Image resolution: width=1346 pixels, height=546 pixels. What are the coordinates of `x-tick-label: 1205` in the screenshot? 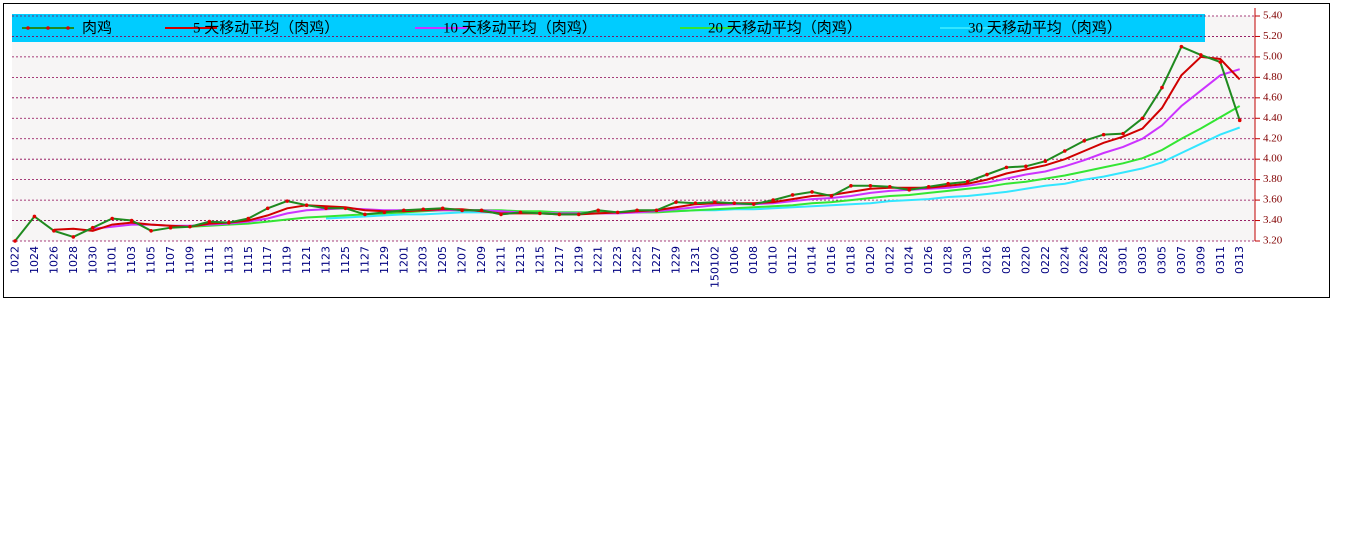 It's located at (442, 260).